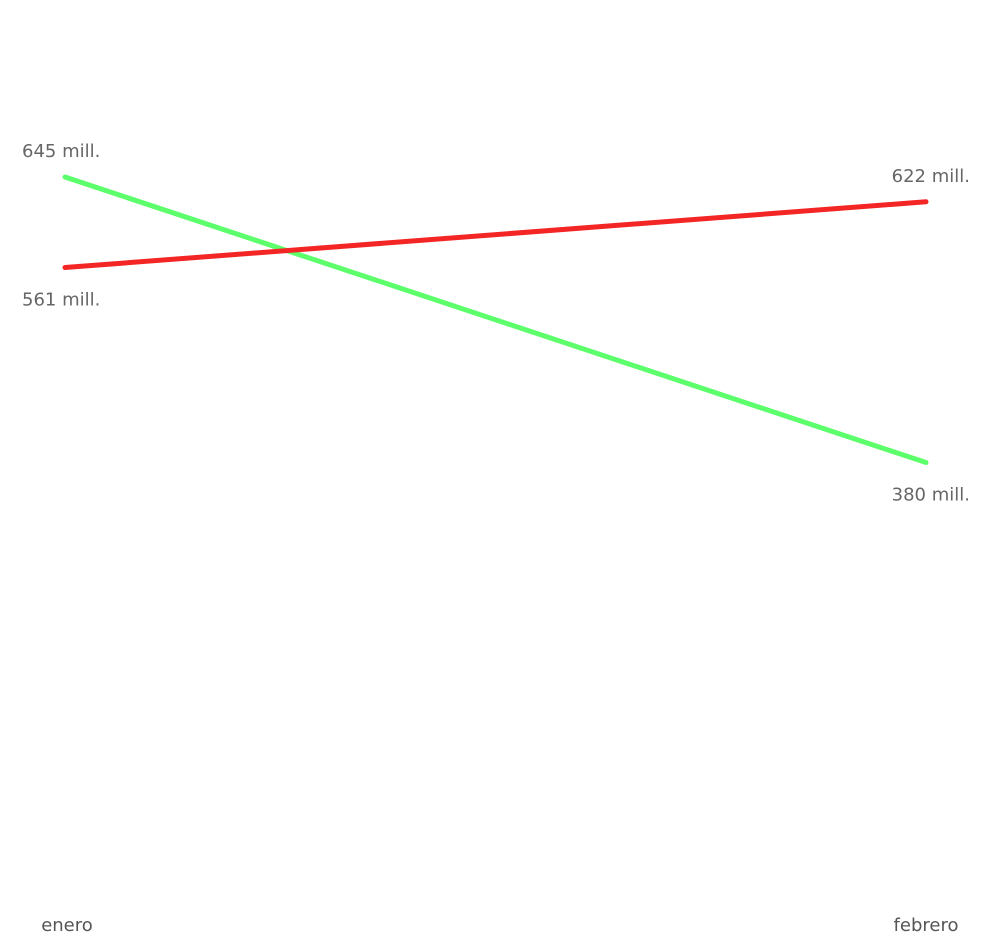  What do you see at coordinates (67, 925) in the screenshot?
I see `x-tick-label-0: enero` at bounding box center [67, 925].